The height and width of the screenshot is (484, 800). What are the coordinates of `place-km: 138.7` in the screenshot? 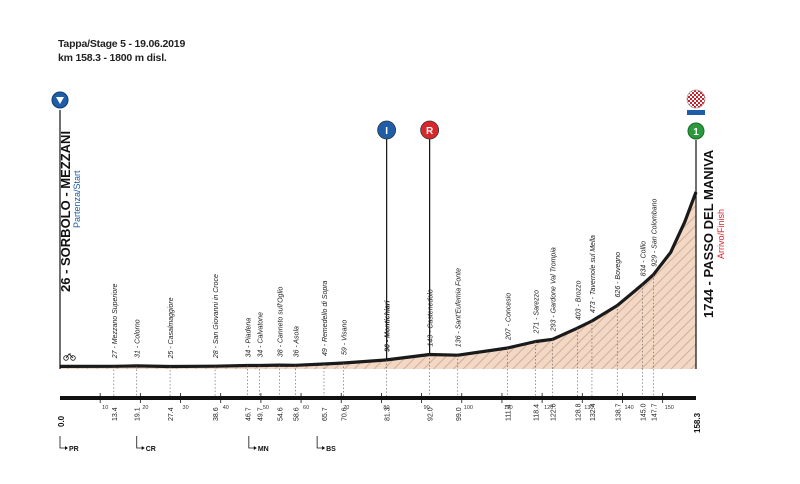 It's located at (618, 412).